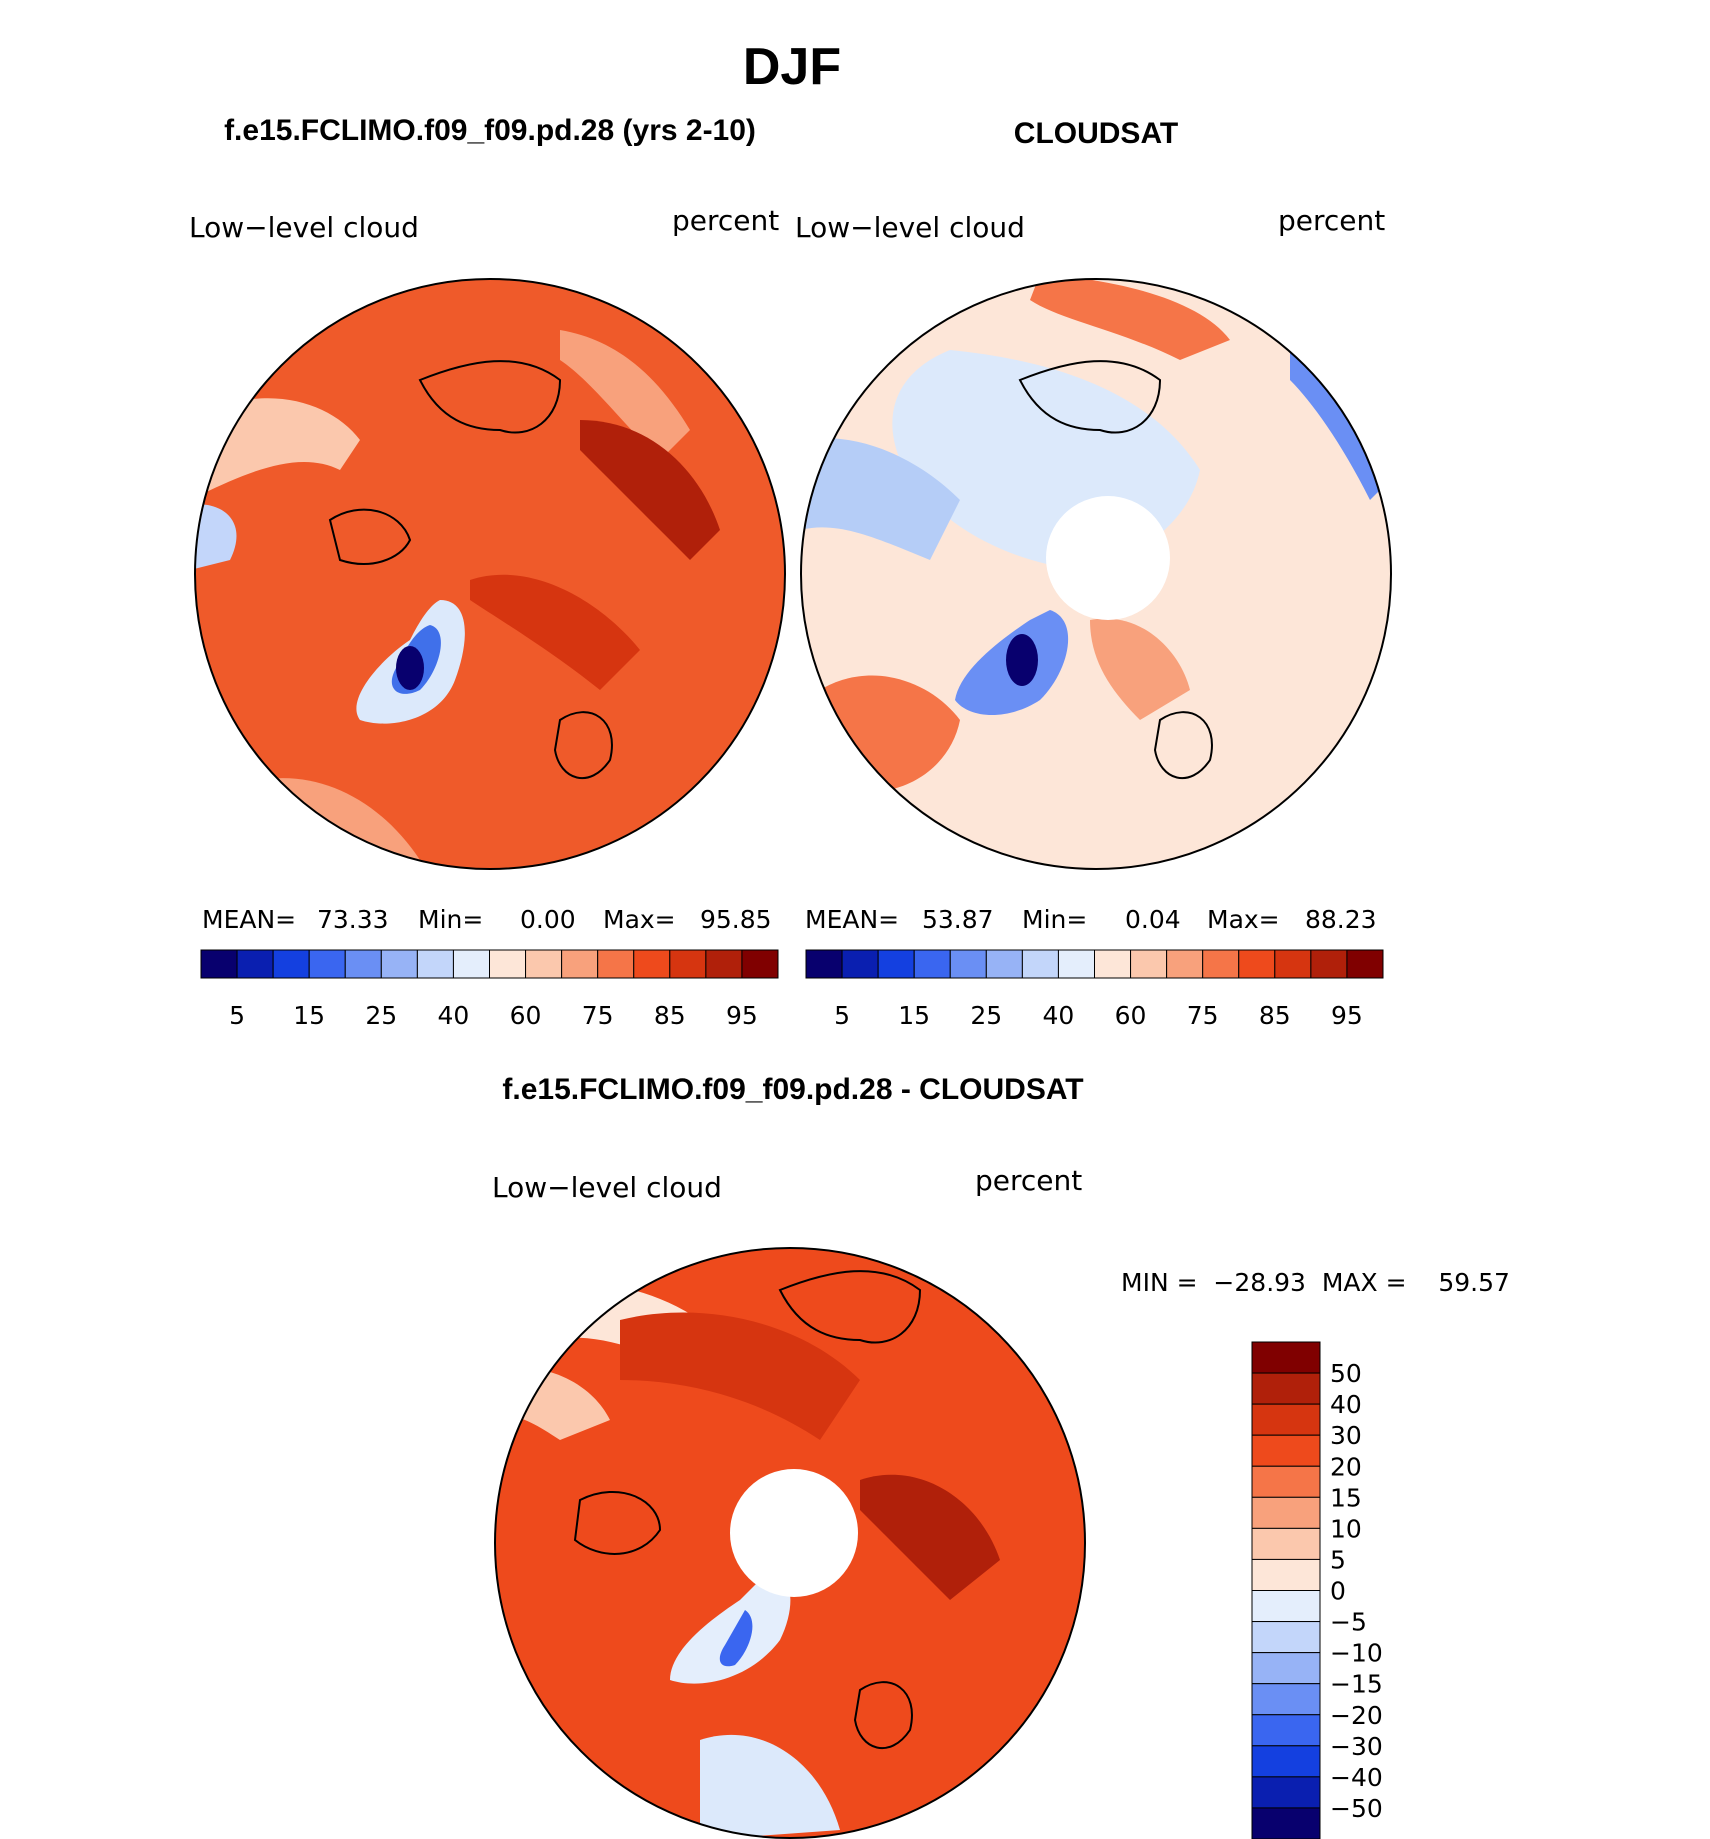 This screenshot has height=1839, width=1710. I want to click on diff-polar-map, so click(790, 1543).